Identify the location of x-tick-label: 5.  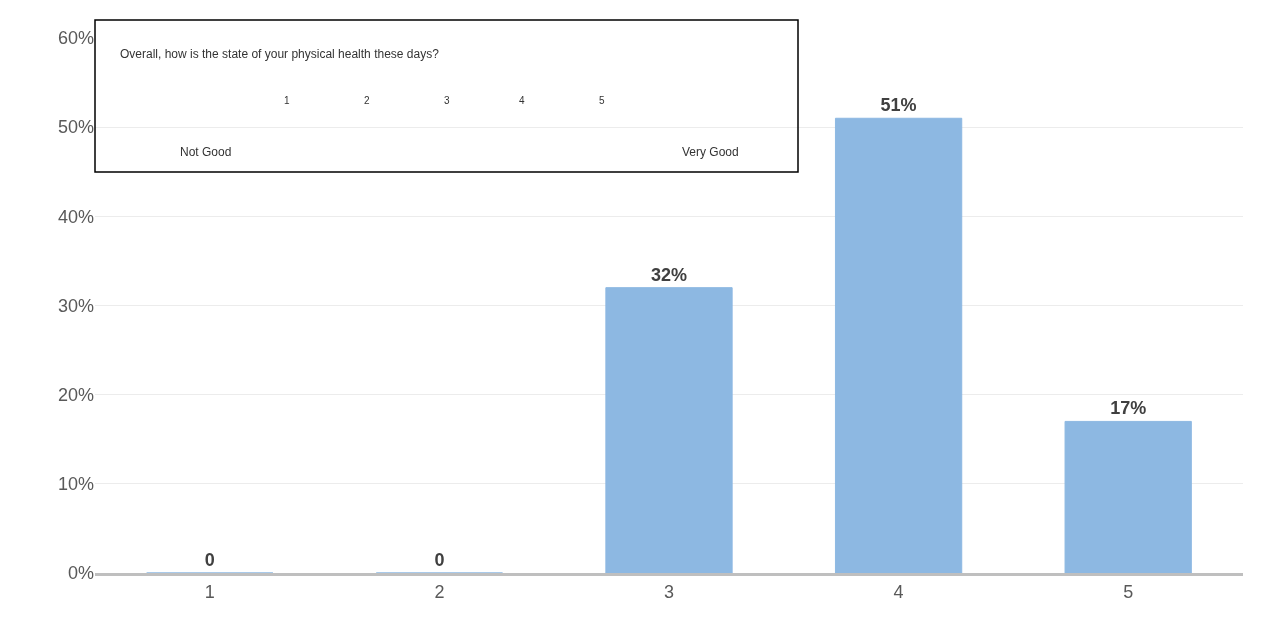
(1128, 591).